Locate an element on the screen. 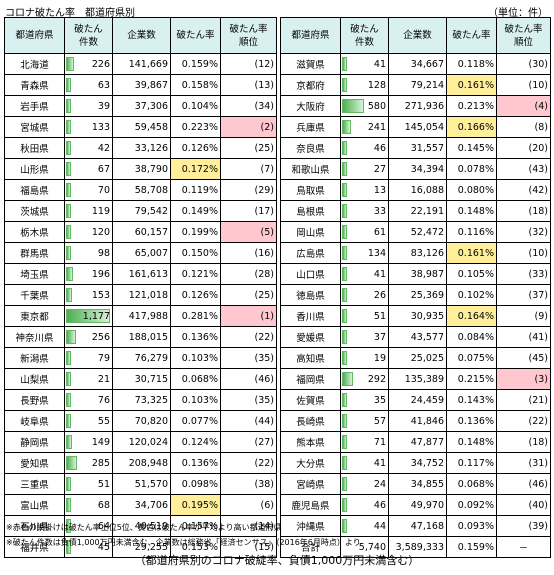 The height and width of the screenshot is (575, 554). table-row: 宮城県 133 59,458 0.223% (2) is located at coordinates (140, 127).